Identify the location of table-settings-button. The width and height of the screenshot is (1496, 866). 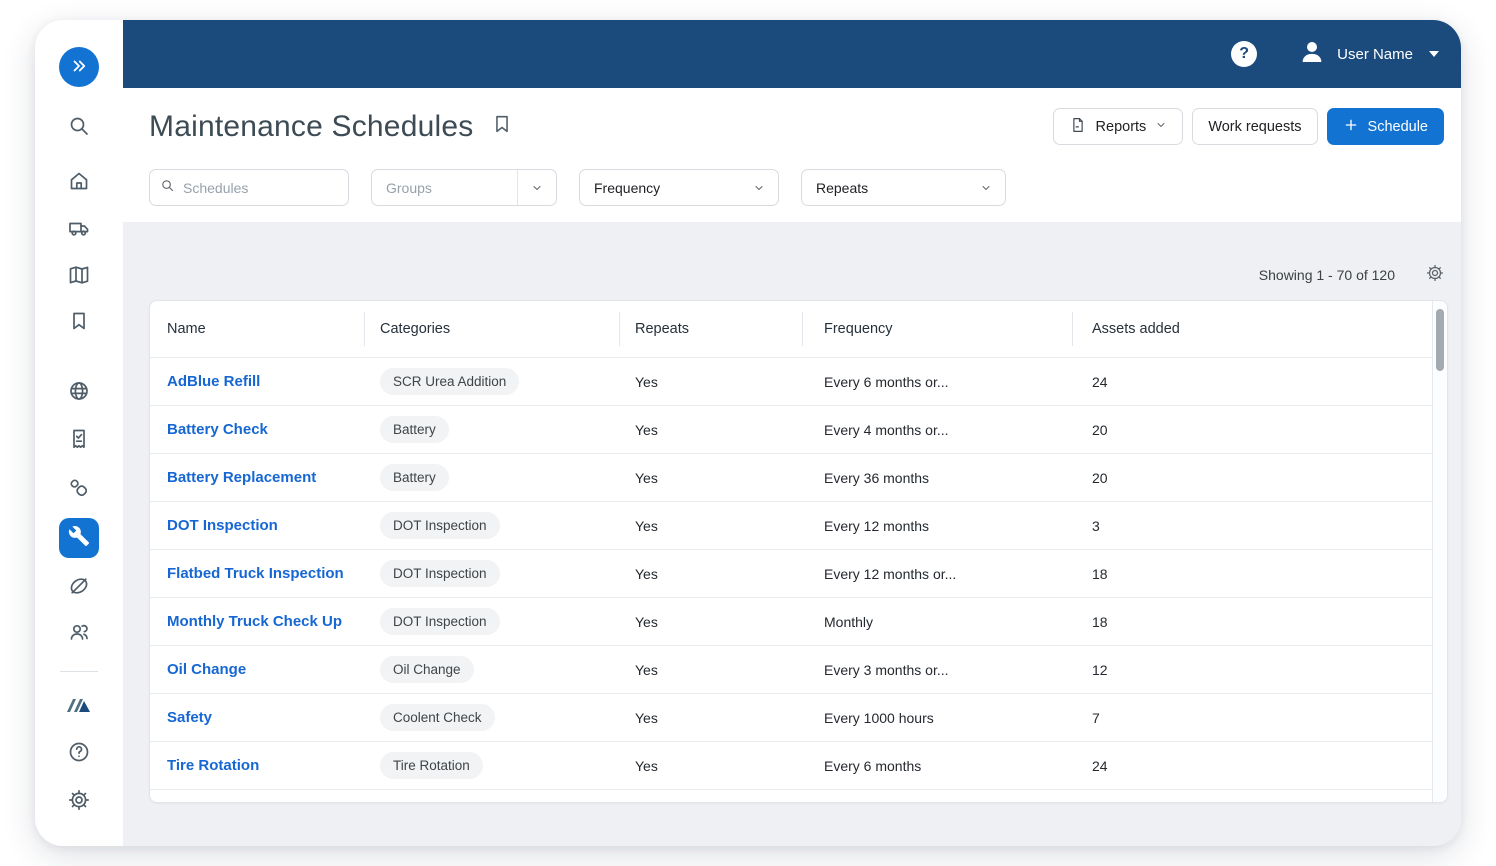
(1435, 275).